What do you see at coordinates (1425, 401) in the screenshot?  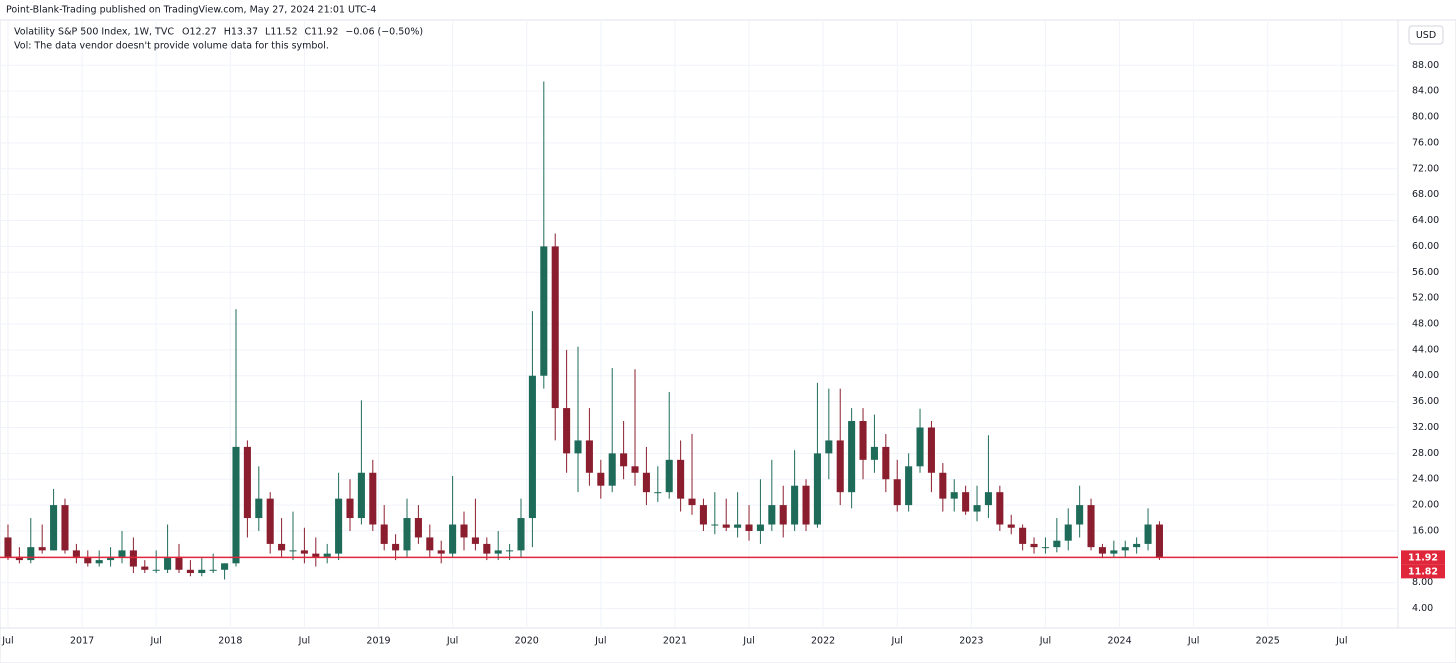 I see `y-tick-label: 36.00` at bounding box center [1425, 401].